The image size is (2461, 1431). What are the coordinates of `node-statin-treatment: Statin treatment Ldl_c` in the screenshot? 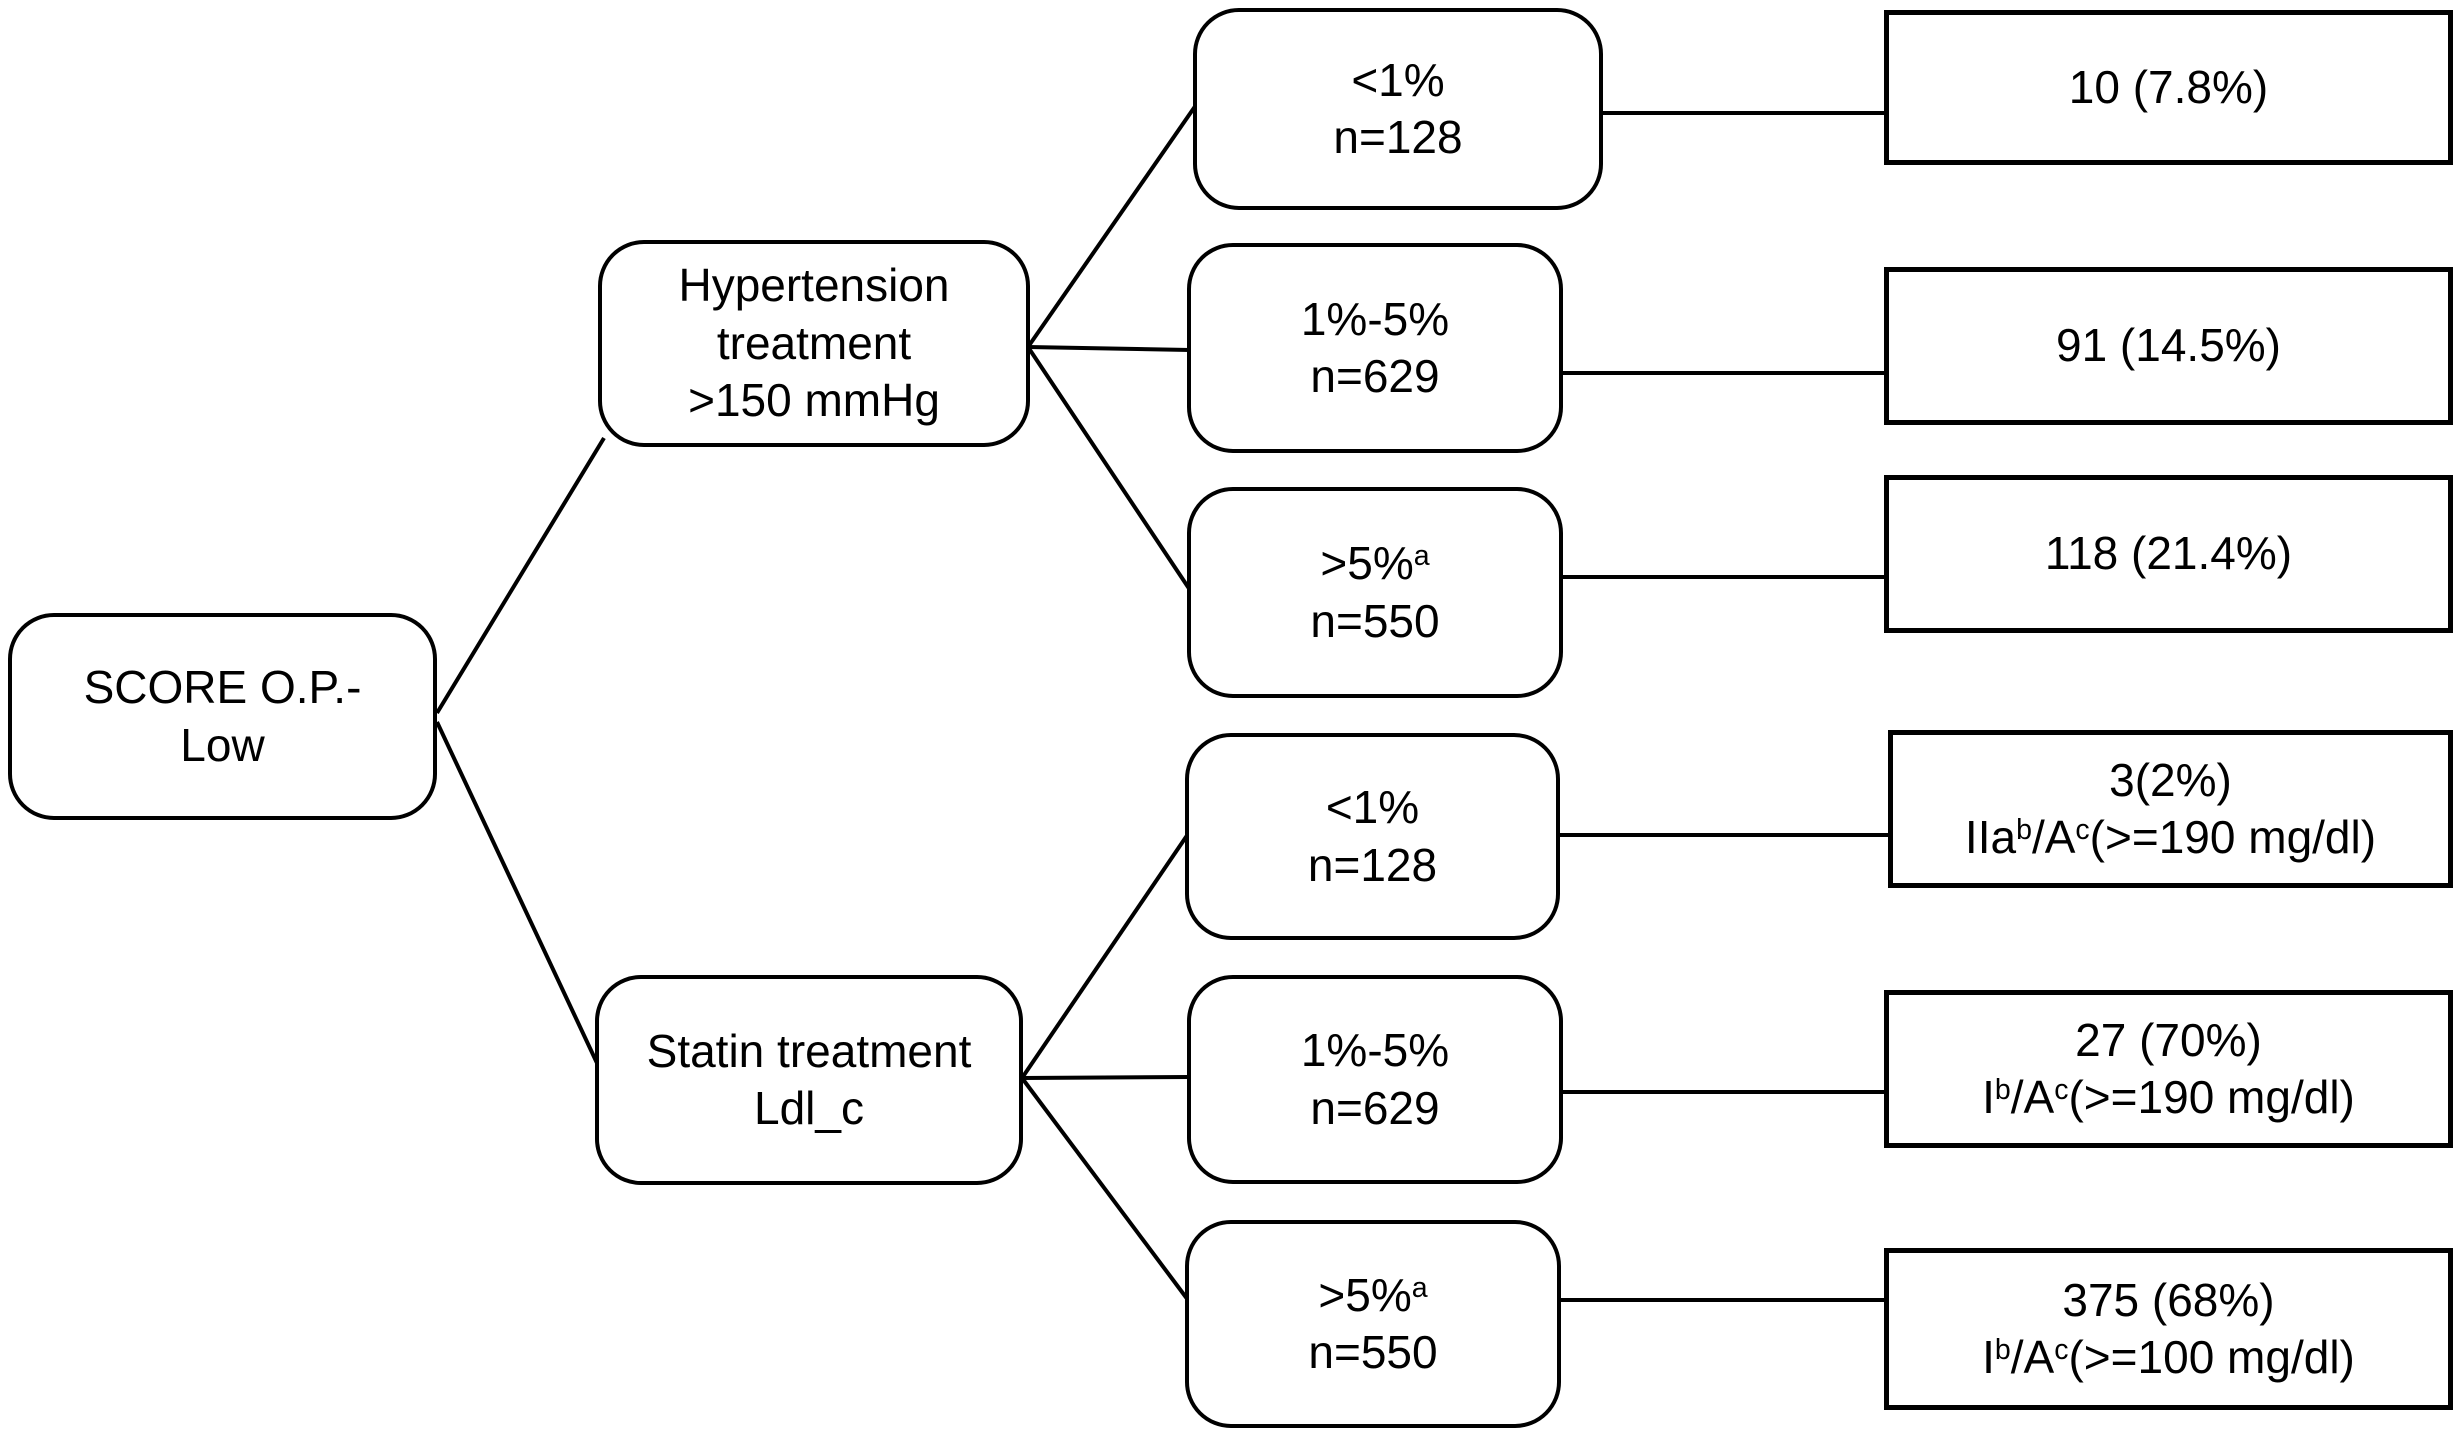 It's located at (809, 1080).